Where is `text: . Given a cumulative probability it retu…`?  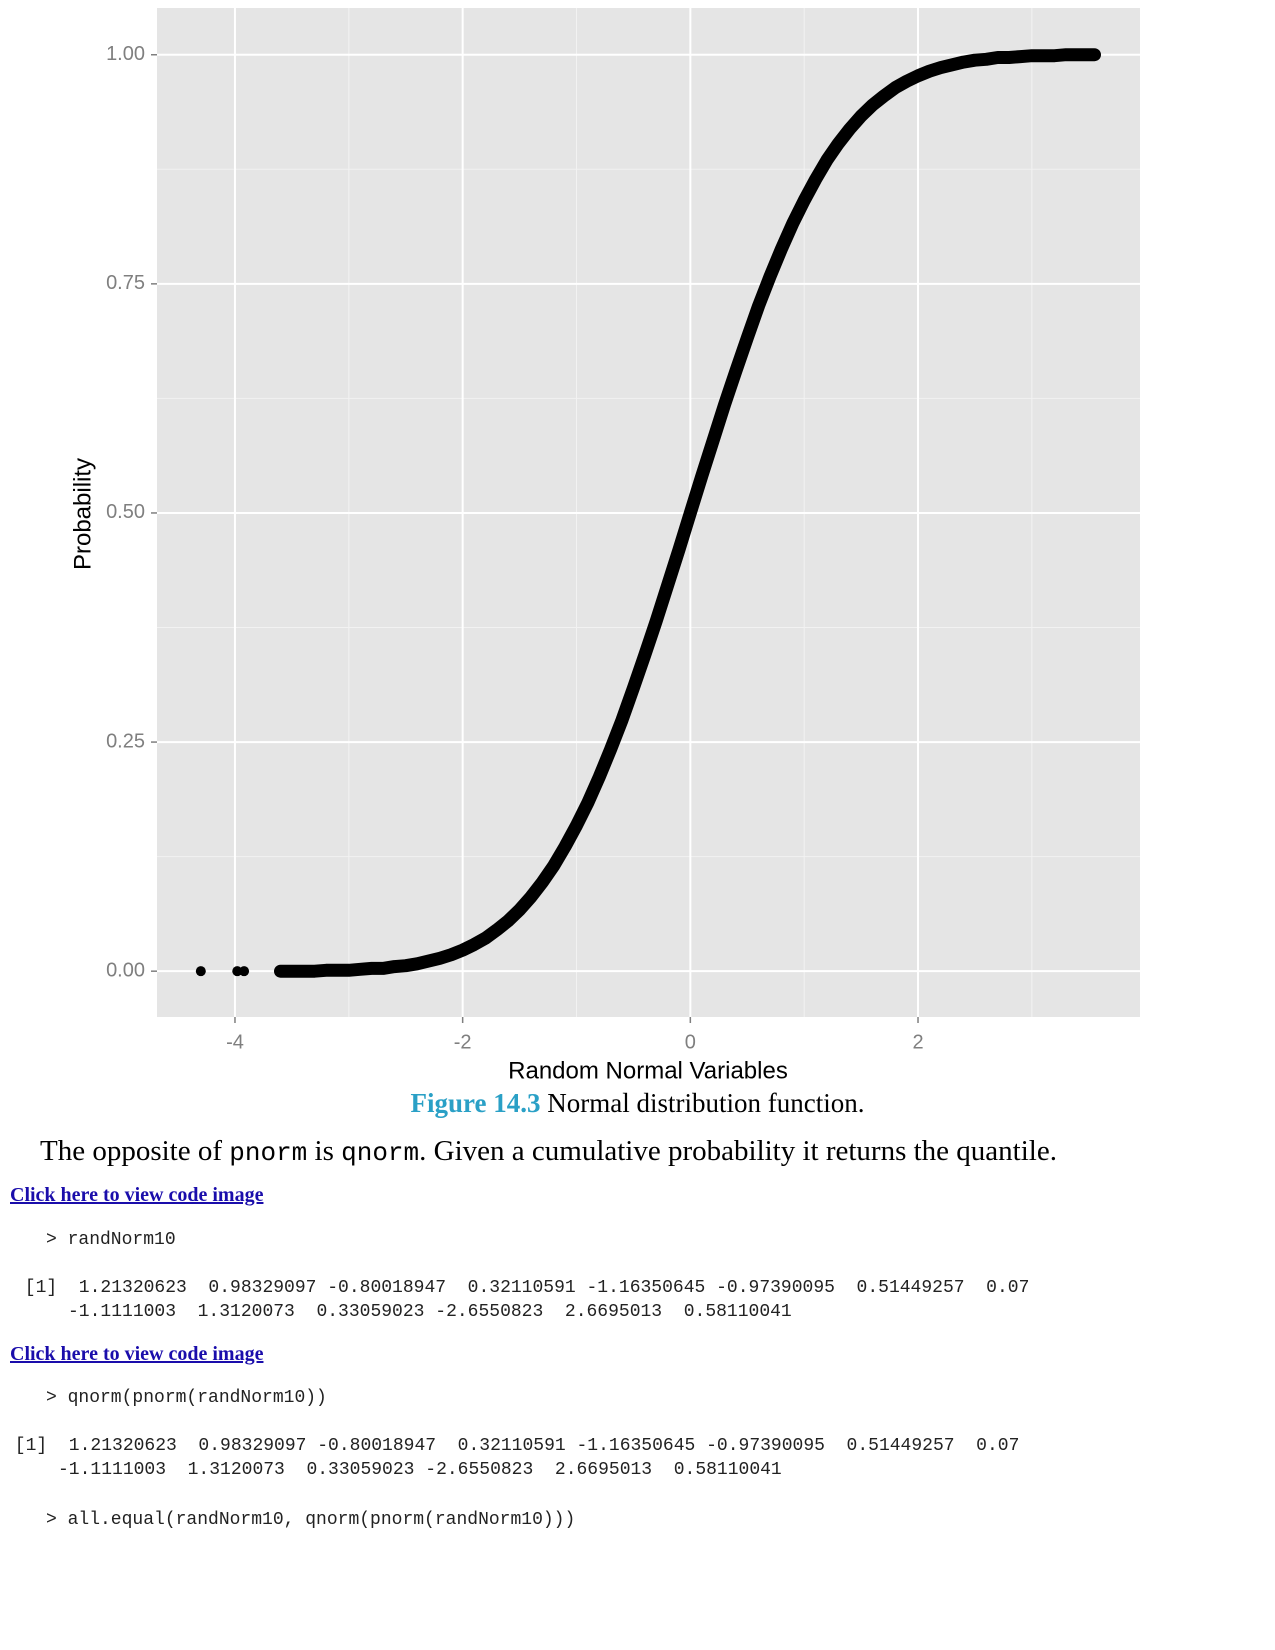
text: . Given a cumulative probability it retu… is located at coordinates (738, 1151).